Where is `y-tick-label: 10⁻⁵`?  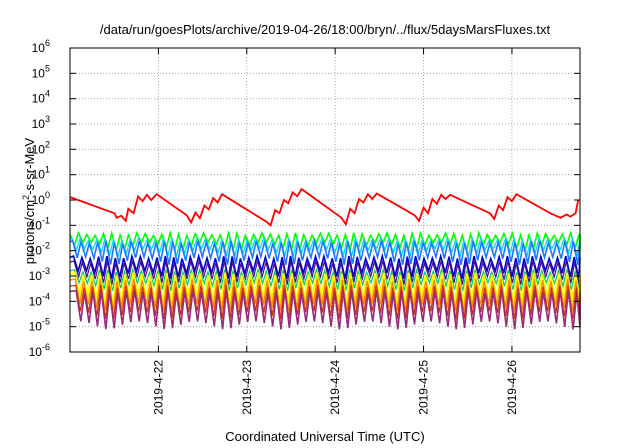 y-tick-label: 10⁻⁵ is located at coordinates (39, 325).